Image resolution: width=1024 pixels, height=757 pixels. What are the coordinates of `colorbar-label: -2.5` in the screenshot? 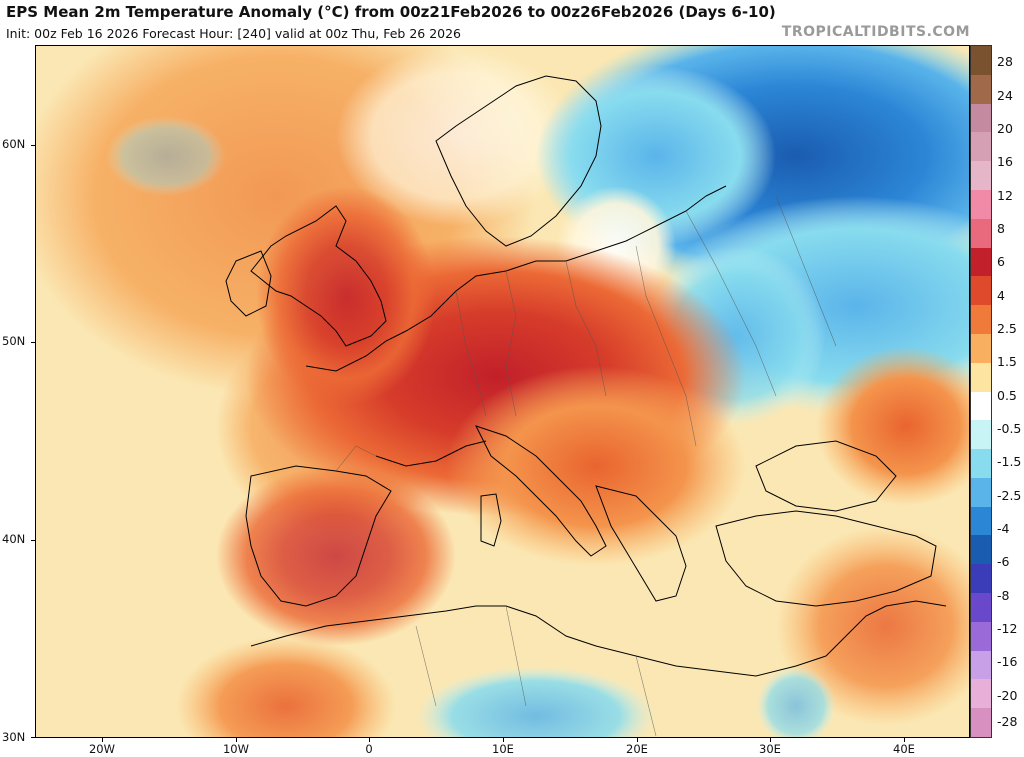 It's located at (1009, 495).